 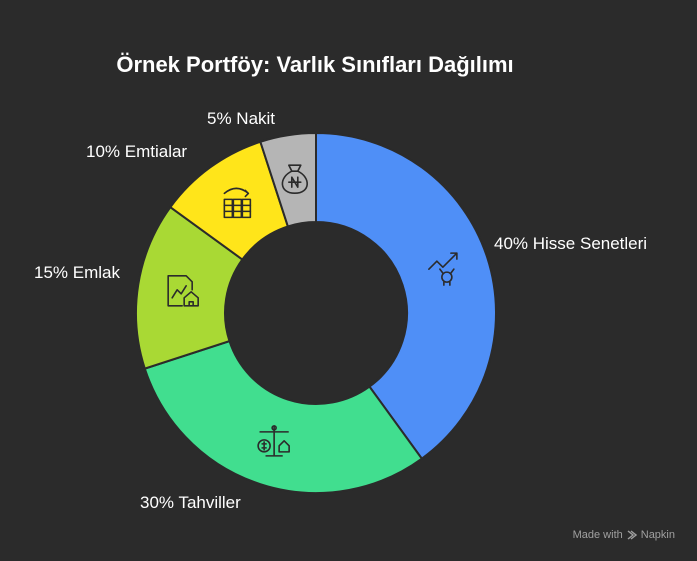 I want to click on balance-scale-icon, so click(x=273, y=441).